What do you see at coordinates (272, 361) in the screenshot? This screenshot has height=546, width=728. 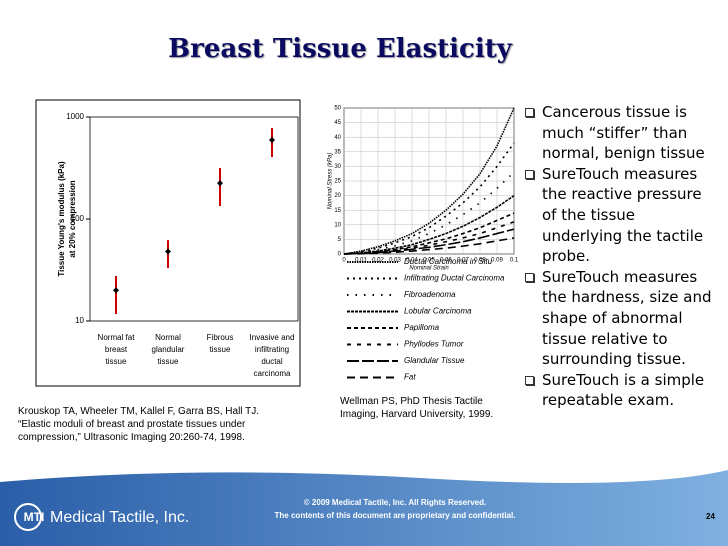 I see `x-tick-label: ductal` at bounding box center [272, 361].